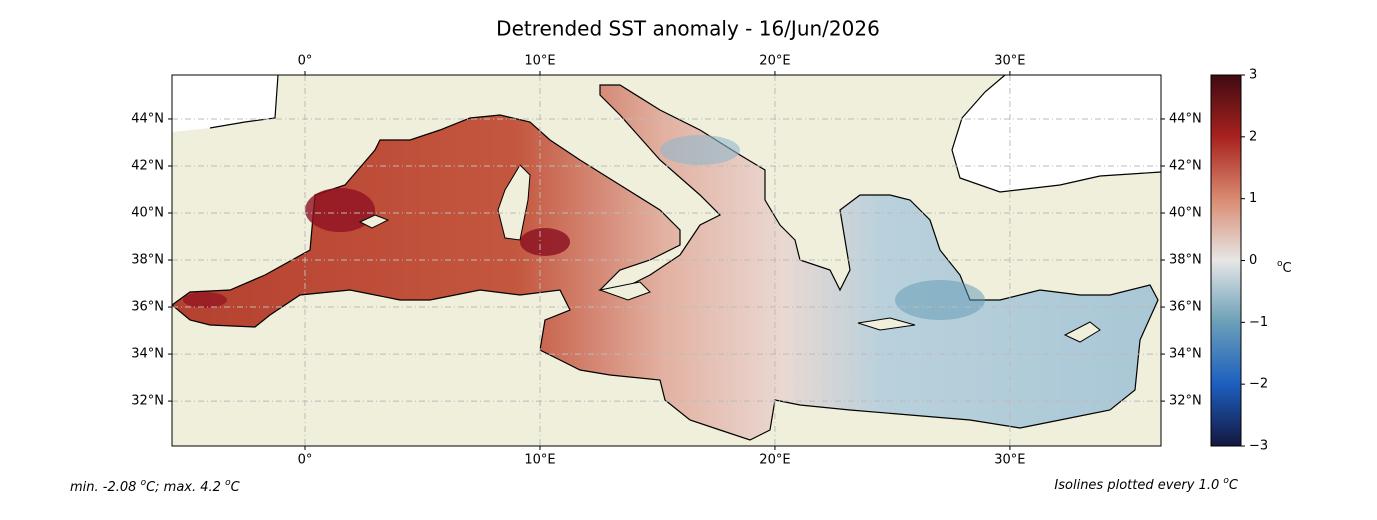 The height and width of the screenshot is (520, 1377). Describe the element at coordinates (1258, 384) in the screenshot. I see `colorbar-tick-label: −2` at that location.